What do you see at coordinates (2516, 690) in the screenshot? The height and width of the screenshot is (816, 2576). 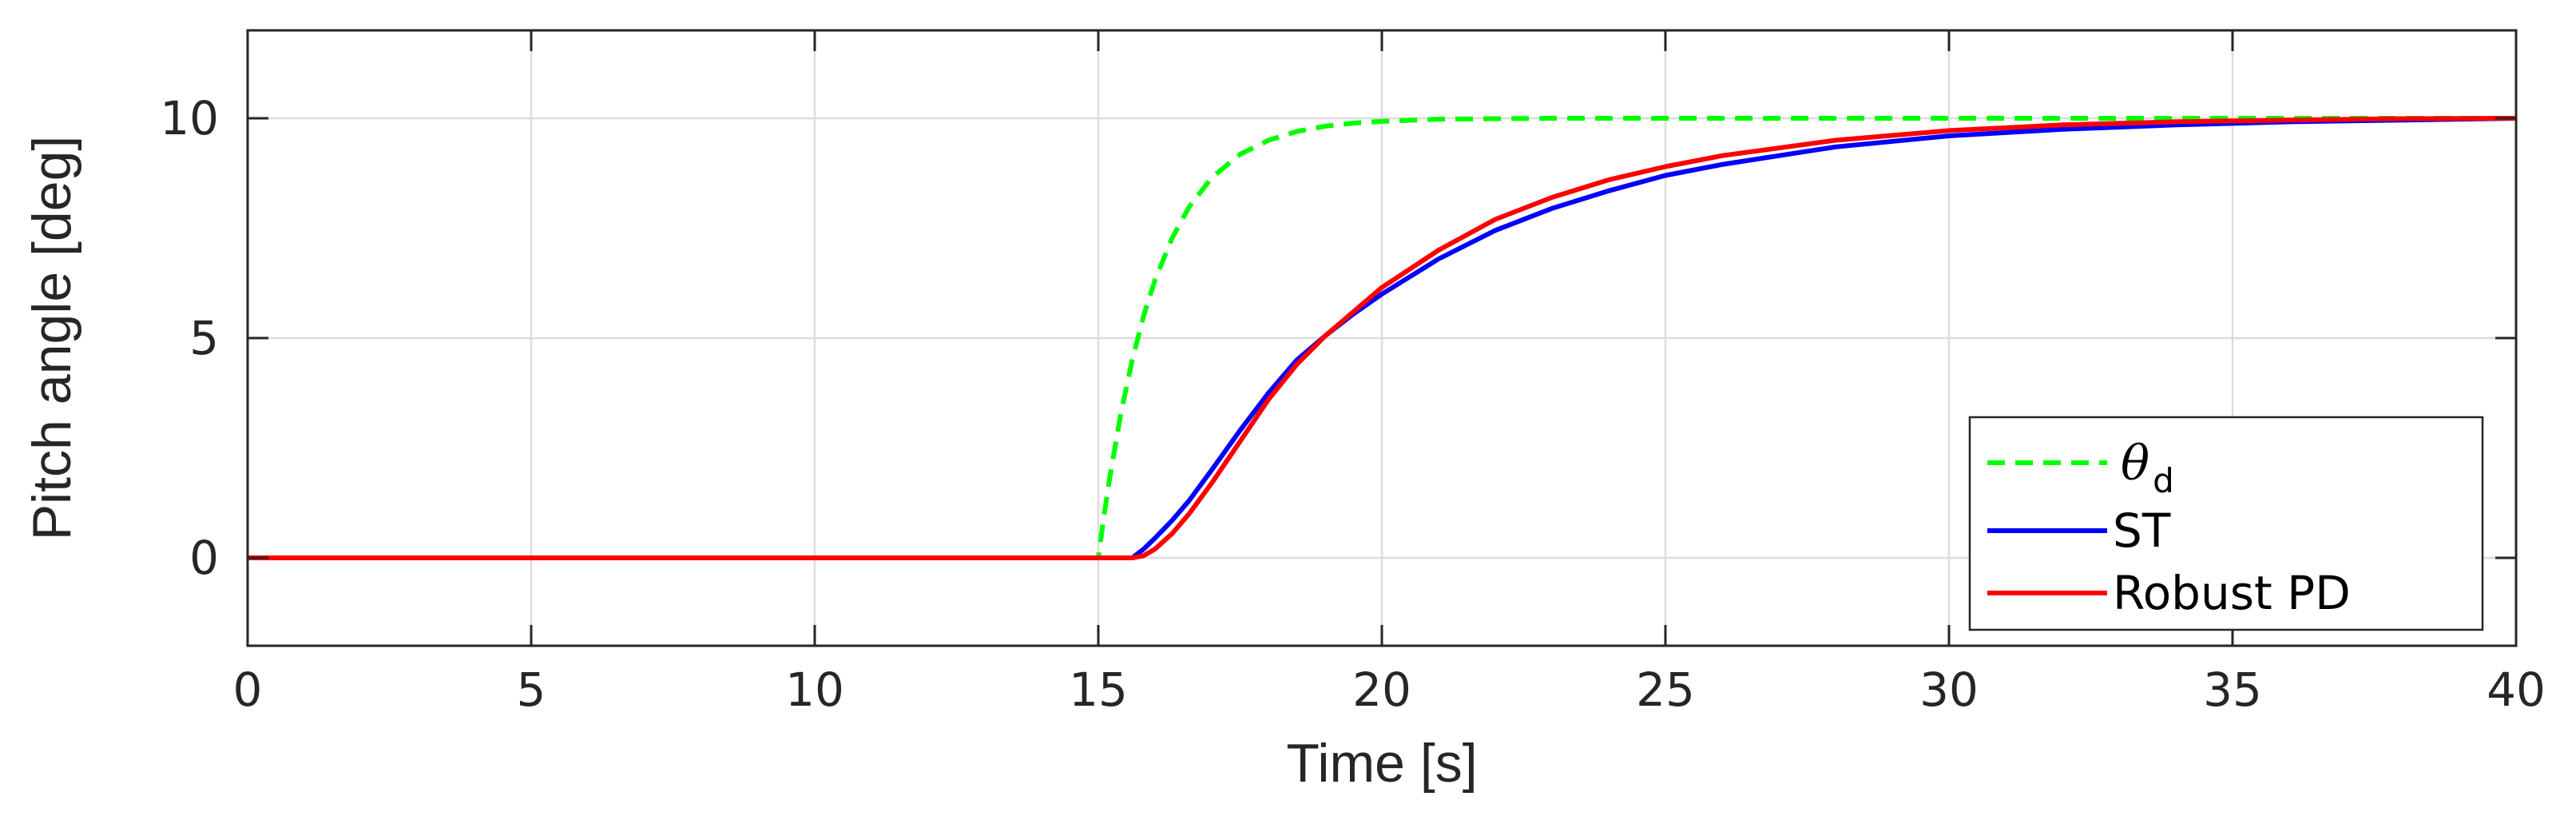 I see `x-tick-label: 40` at bounding box center [2516, 690].